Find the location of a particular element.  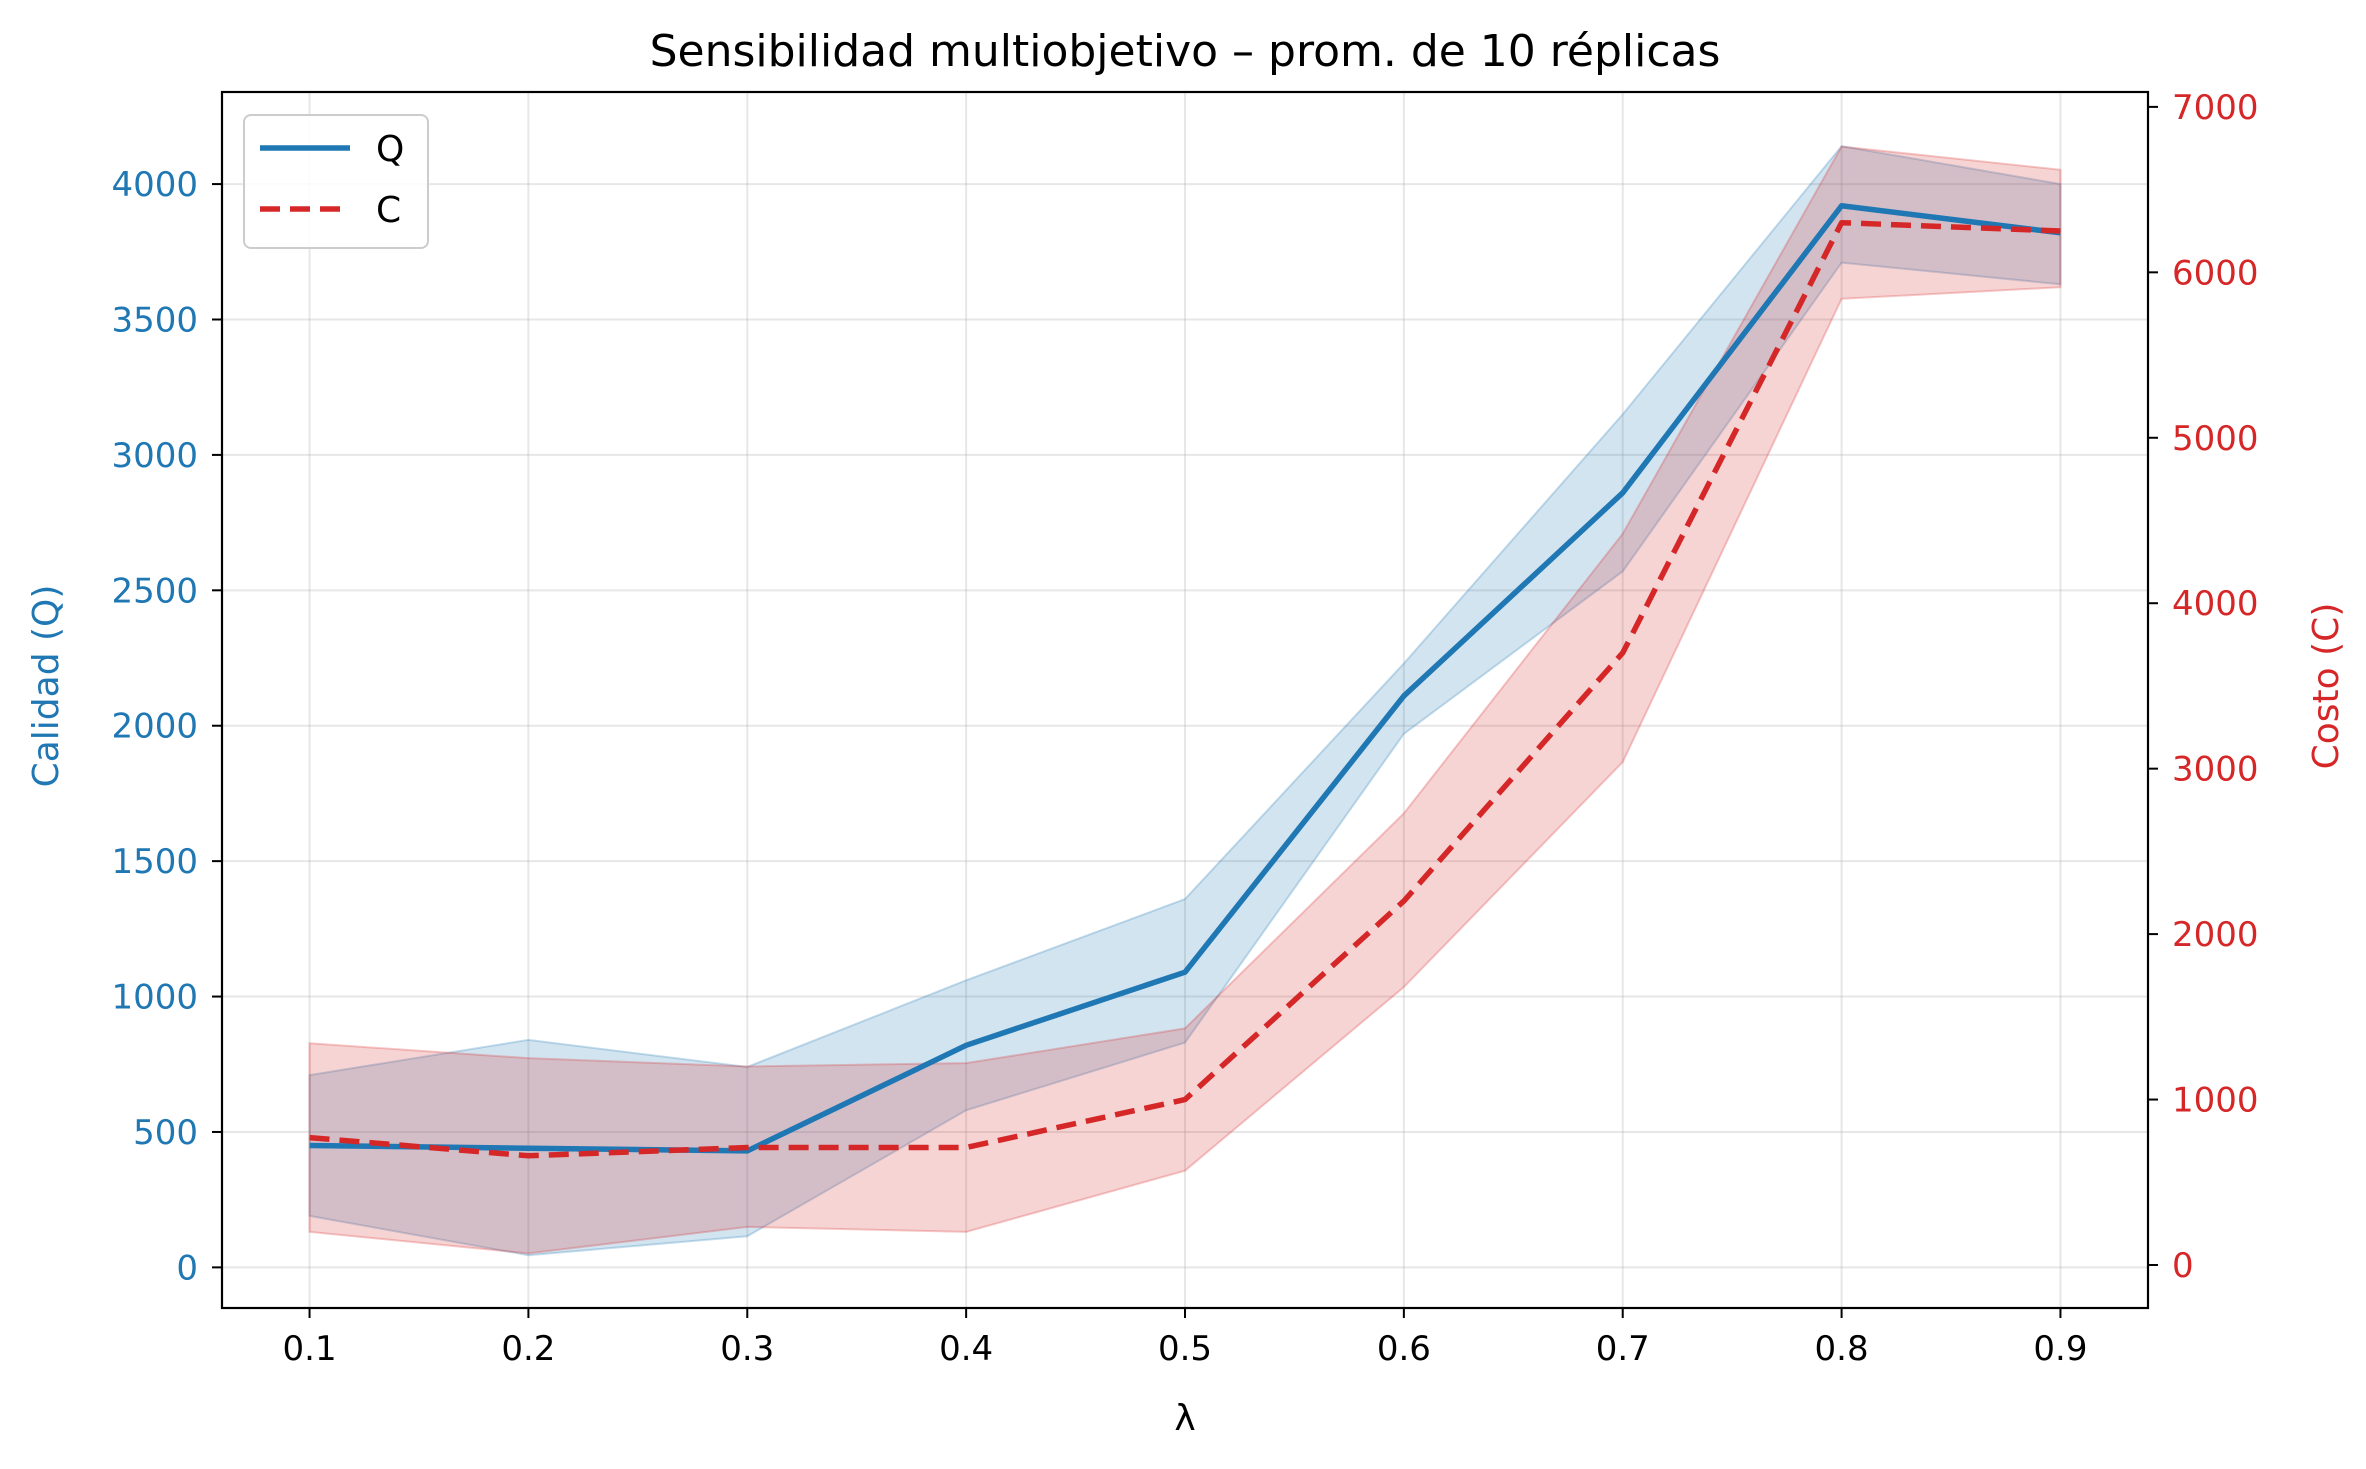

left-y-tick-label: 500 is located at coordinates (165, 1133).